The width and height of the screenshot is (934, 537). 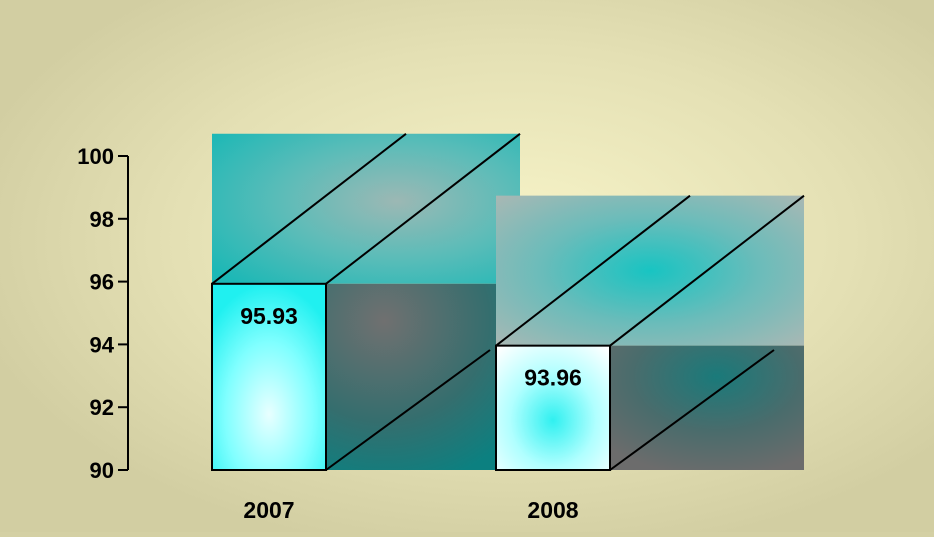 I want to click on y-tick-label: 94, so click(x=102, y=344).